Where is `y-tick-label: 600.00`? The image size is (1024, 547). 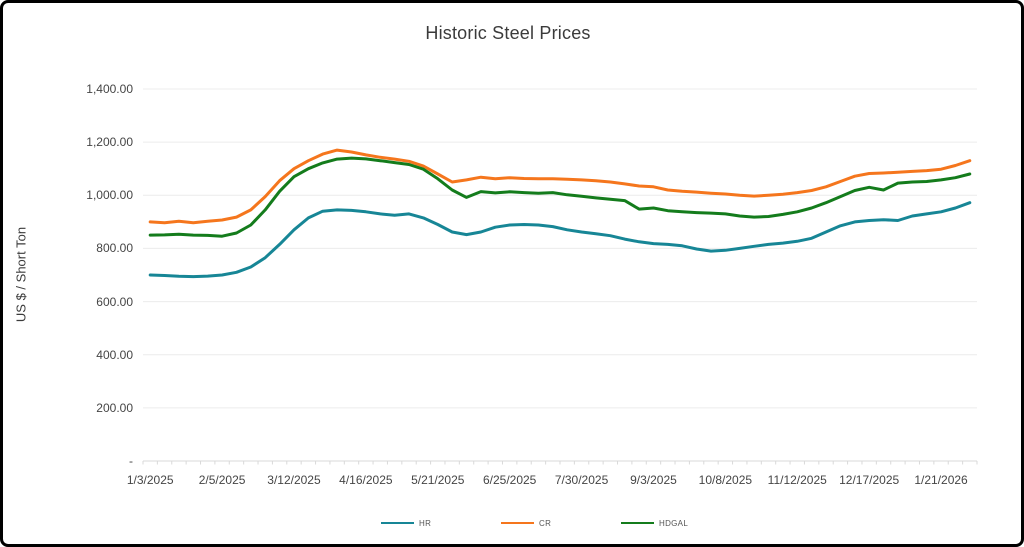 y-tick-label: 600.00 is located at coordinates (114, 301).